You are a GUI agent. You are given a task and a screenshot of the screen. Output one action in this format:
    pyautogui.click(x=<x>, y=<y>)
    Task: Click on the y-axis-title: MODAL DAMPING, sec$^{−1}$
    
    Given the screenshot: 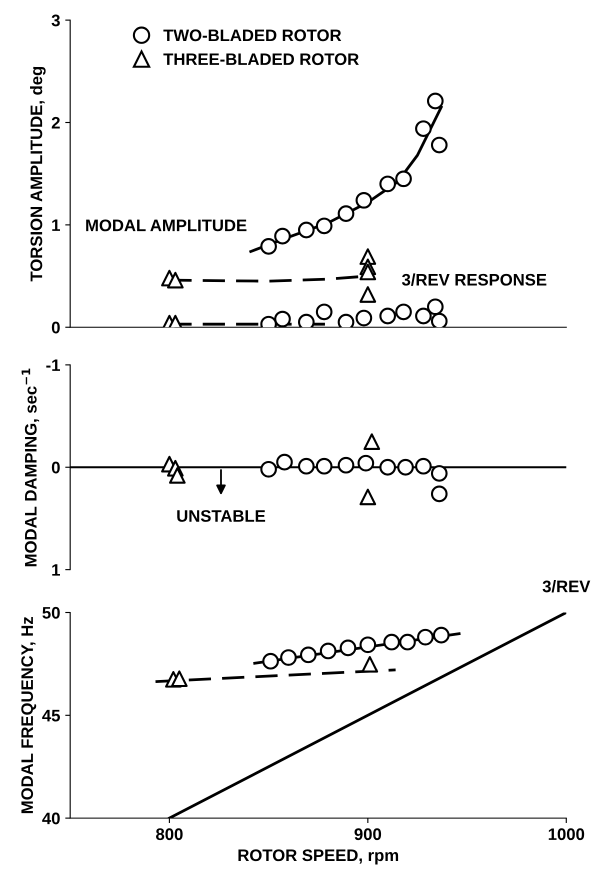 What is the action you would take?
    pyautogui.click(x=31, y=467)
    